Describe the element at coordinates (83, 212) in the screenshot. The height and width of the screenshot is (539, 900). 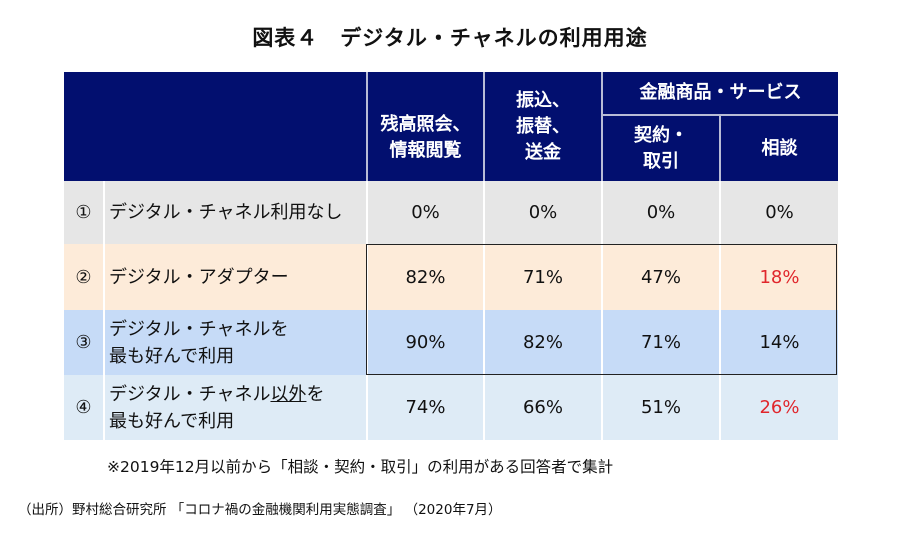
I see `row-number: ①` at that location.